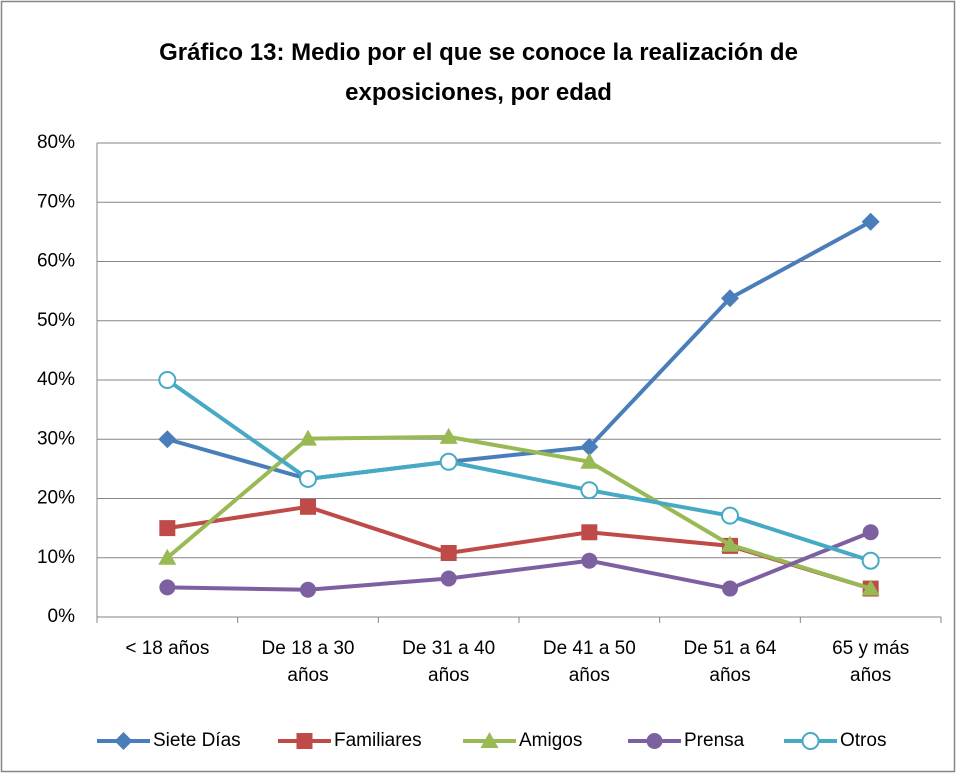 This screenshot has height=774, width=957. What do you see at coordinates (730, 662) in the screenshot?
I see `x-tick-label: De 51 a 64 años` at bounding box center [730, 662].